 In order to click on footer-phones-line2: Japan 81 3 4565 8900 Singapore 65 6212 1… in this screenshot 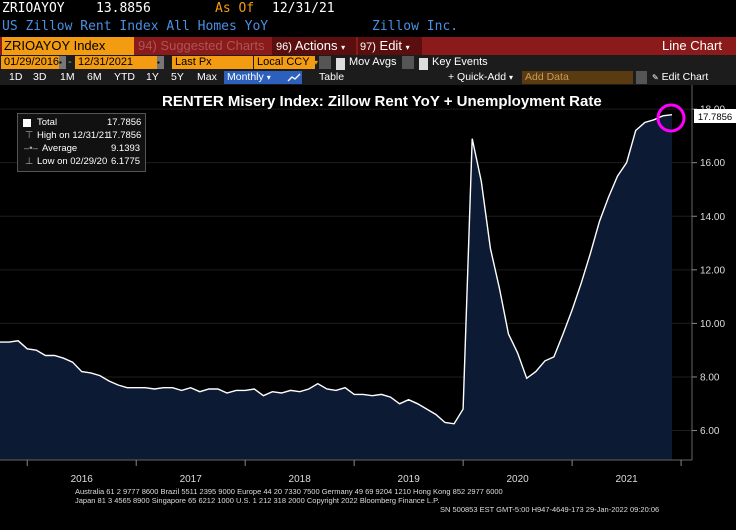, I will do `click(257, 500)`.